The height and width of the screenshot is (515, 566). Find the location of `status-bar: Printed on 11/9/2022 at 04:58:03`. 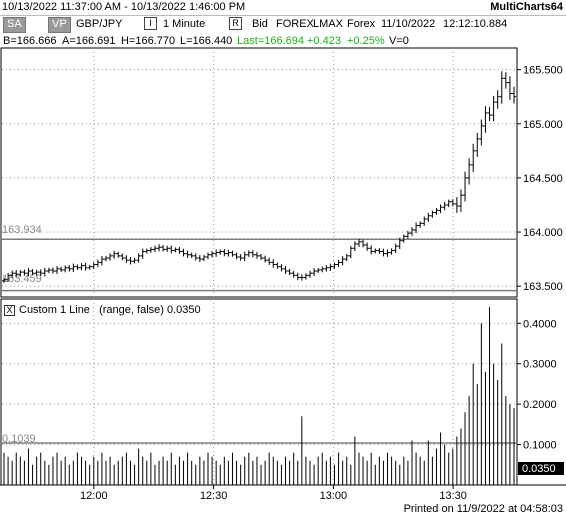

status-bar: Printed on 11/9/2022 at 04:58:03 is located at coordinates (483, 509).